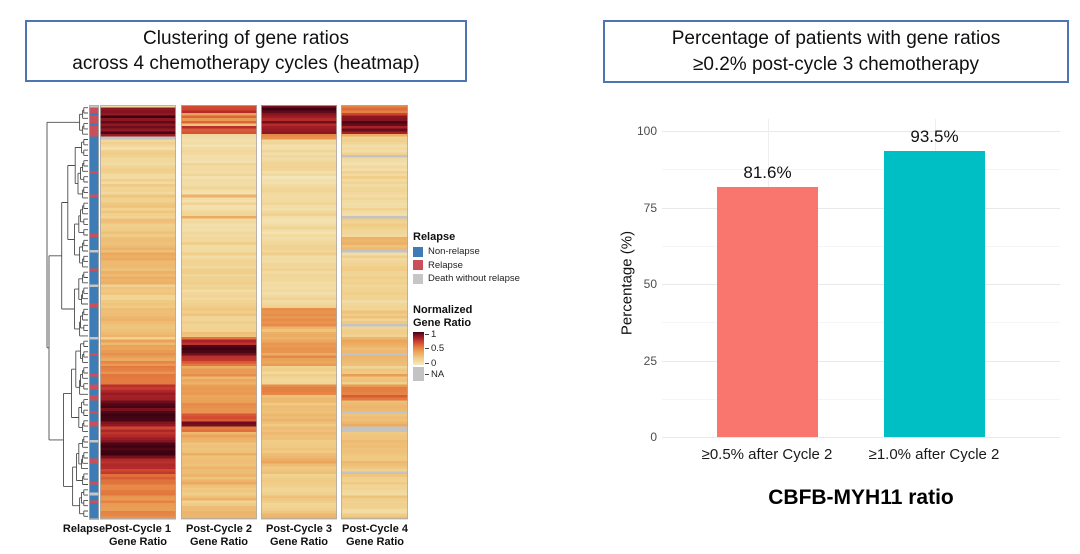  Describe the element at coordinates (418, 349) in the screenshot. I see `color-scale-gradient` at that location.